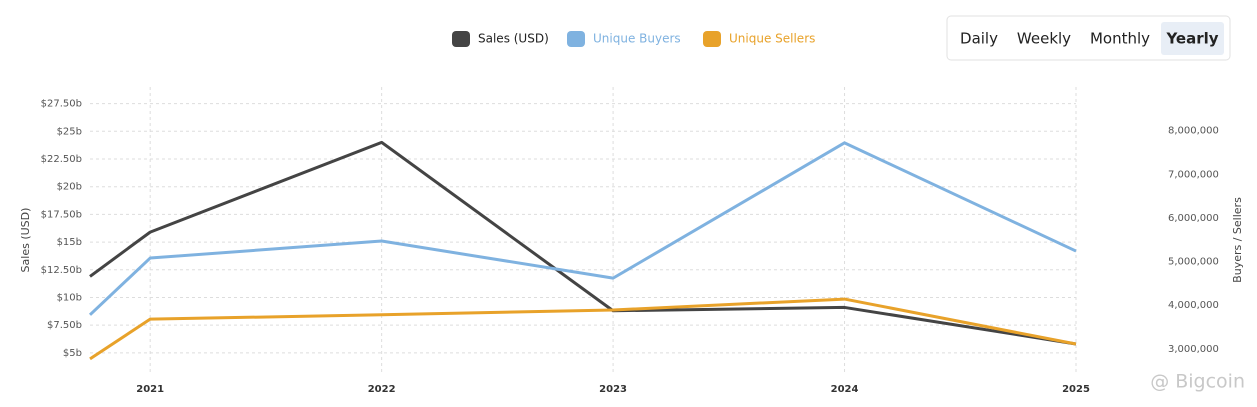 Image resolution: width=1257 pixels, height=407 pixels. Describe the element at coordinates (772, 39) in the screenshot. I see `legend-label: Unique Sellers` at that location.